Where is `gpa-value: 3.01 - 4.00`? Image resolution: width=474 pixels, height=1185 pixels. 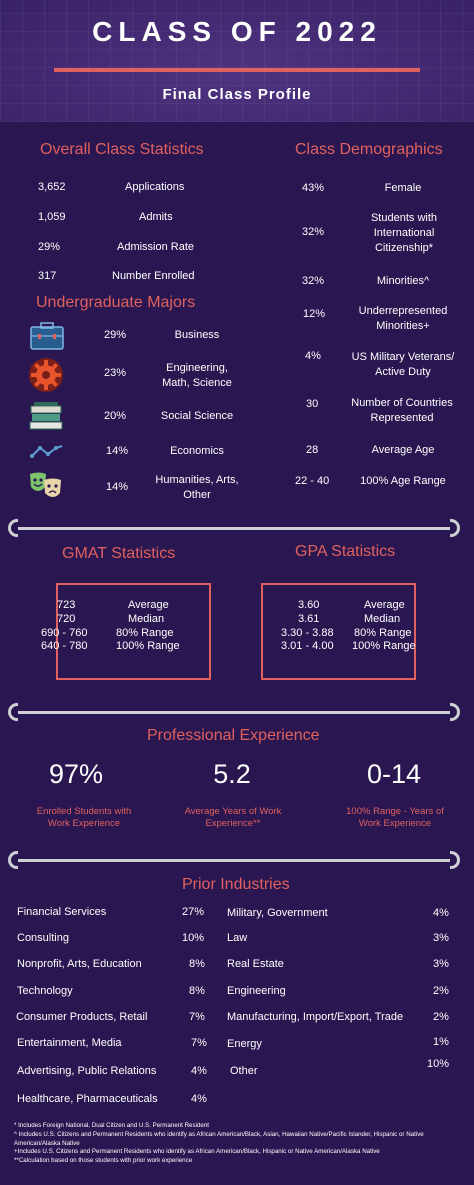 gpa-value: 3.01 - 4.00 is located at coordinates (307, 646).